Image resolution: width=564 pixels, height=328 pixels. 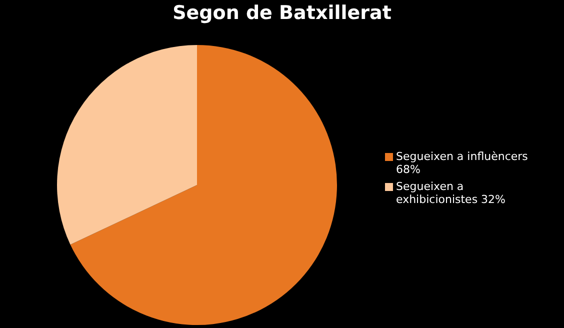 I want to click on legend-label: Segueixen a exhibicionistes 32%, so click(x=451, y=193).